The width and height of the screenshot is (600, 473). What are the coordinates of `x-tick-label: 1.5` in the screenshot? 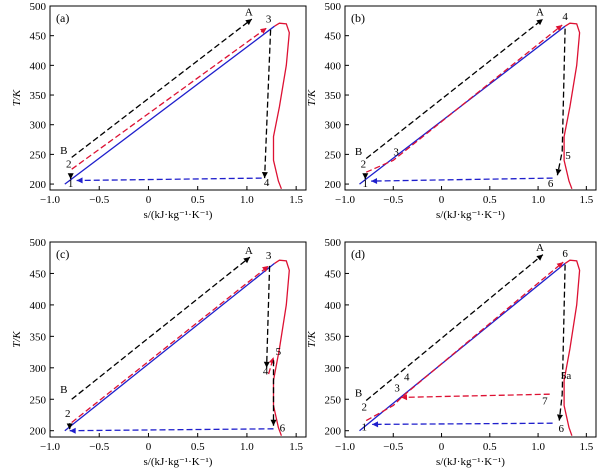 It's located at (586, 447).